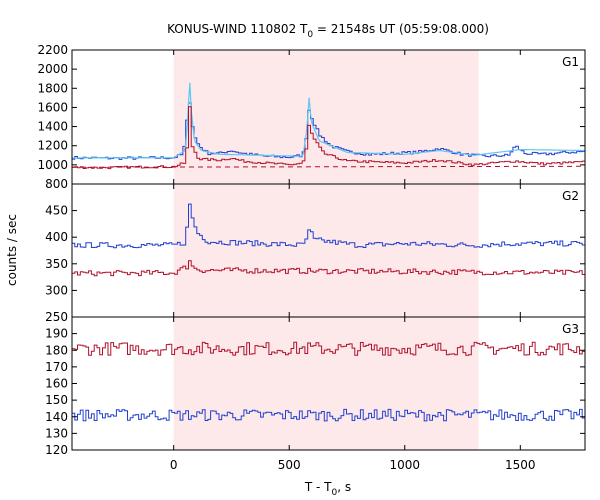 Image resolution: width=600 pixels, height=500 pixels. I want to click on y-tick-label: 350, so click(56, 264).